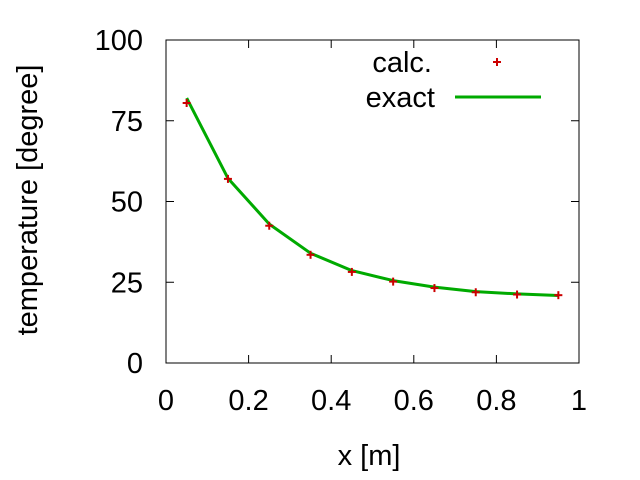  I want to click on y-axis-title: temperature [degree], so click(28, 200).